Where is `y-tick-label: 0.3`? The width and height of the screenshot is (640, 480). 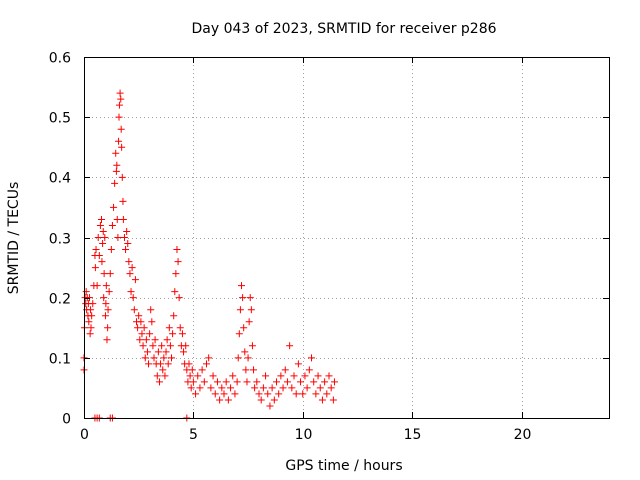
y-tick-label: 0.3 is located at coordinates (60, 240).